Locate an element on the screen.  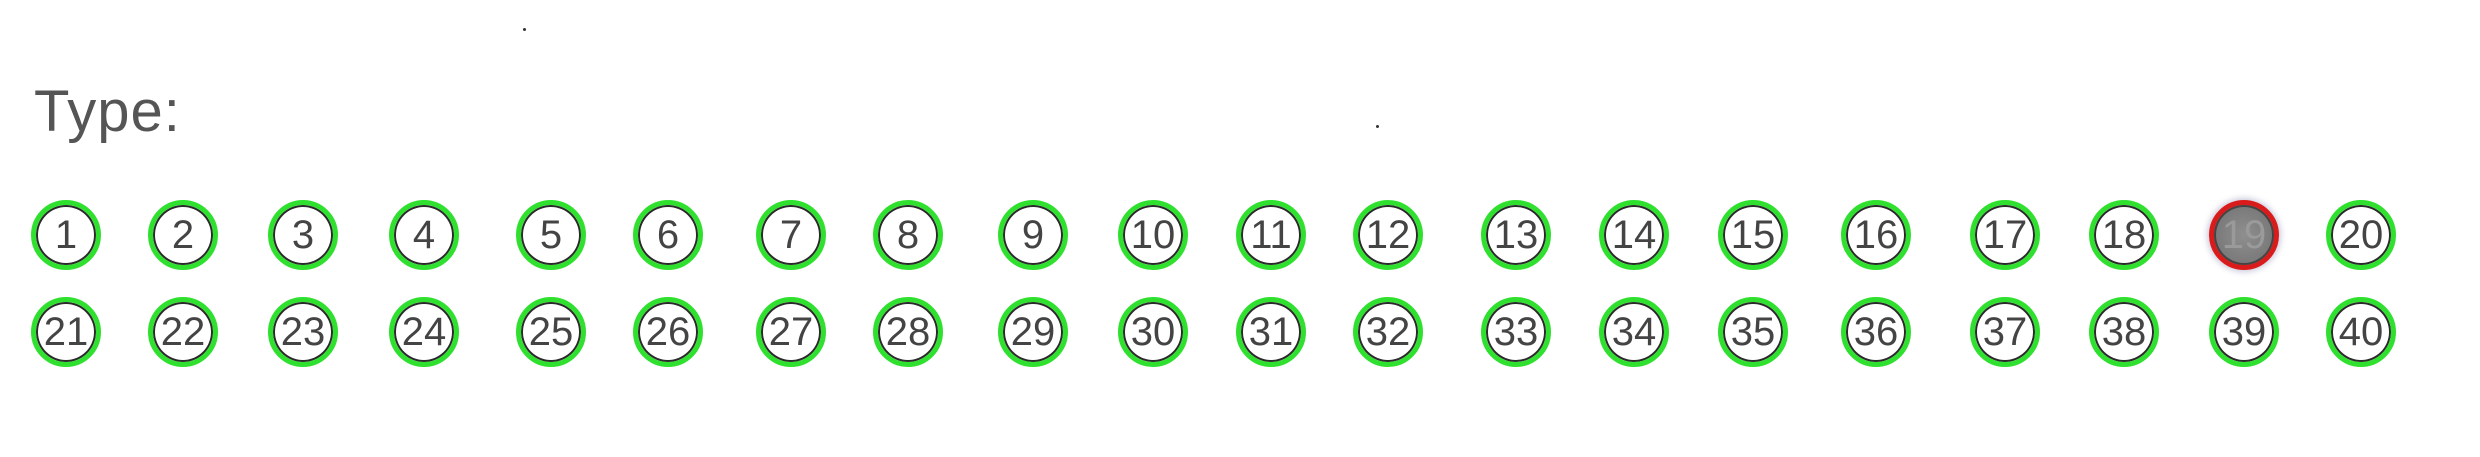
option-bubble-34: 34 is located at coordinates (1634, 332).